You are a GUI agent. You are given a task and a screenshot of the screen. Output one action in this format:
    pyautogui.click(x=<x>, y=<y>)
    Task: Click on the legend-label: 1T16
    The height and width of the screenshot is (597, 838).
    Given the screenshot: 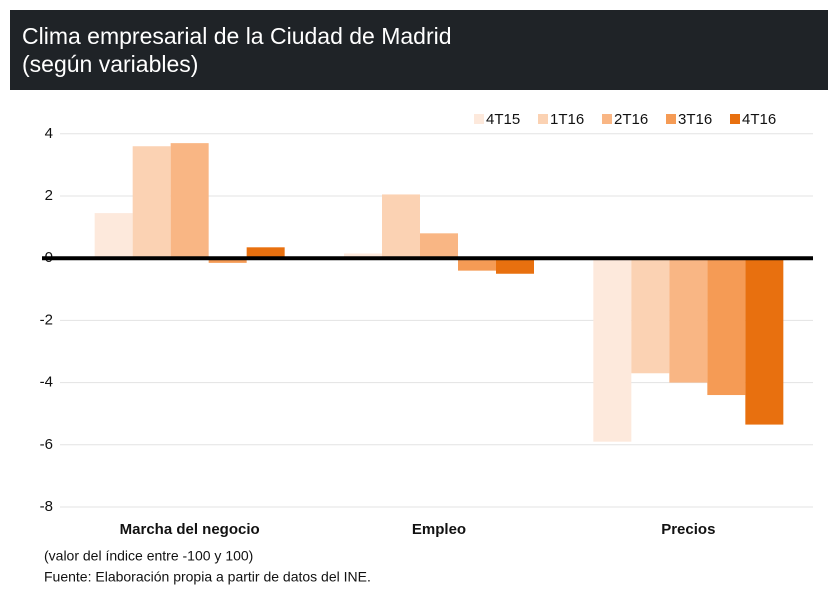 What is the action you would take?
    pyautogui.click(x=567, y=119)
    